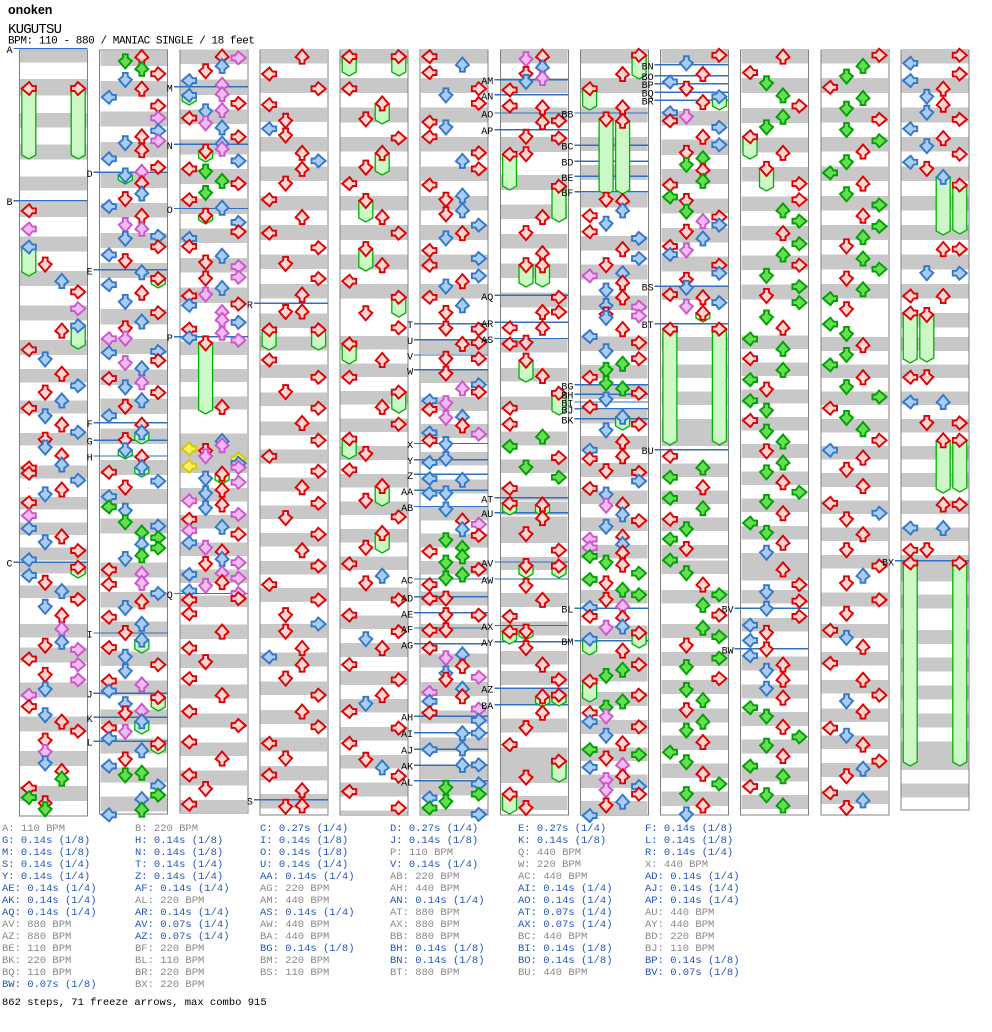  What do you see at coordinates (728, 651) in the screenshot?
I see `svg-text: BW` at bounding box center [728, 651].